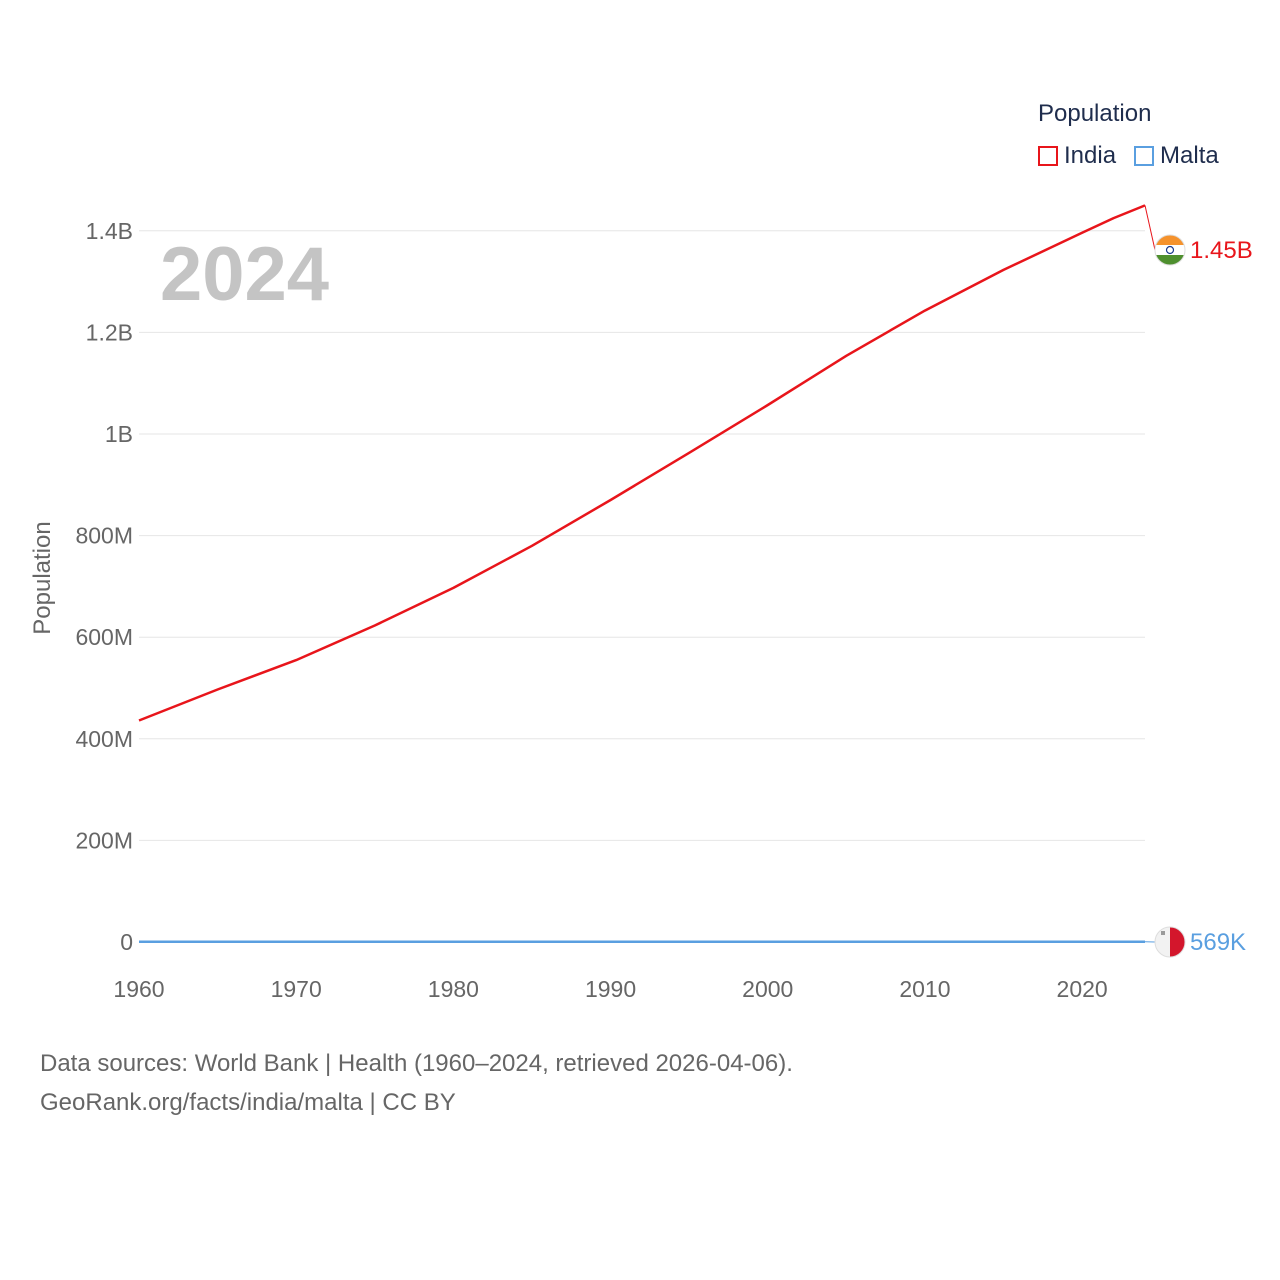  Describe the element at coordinates (1170, 260) in the screenshot. I see `flag-band-green` at that location.